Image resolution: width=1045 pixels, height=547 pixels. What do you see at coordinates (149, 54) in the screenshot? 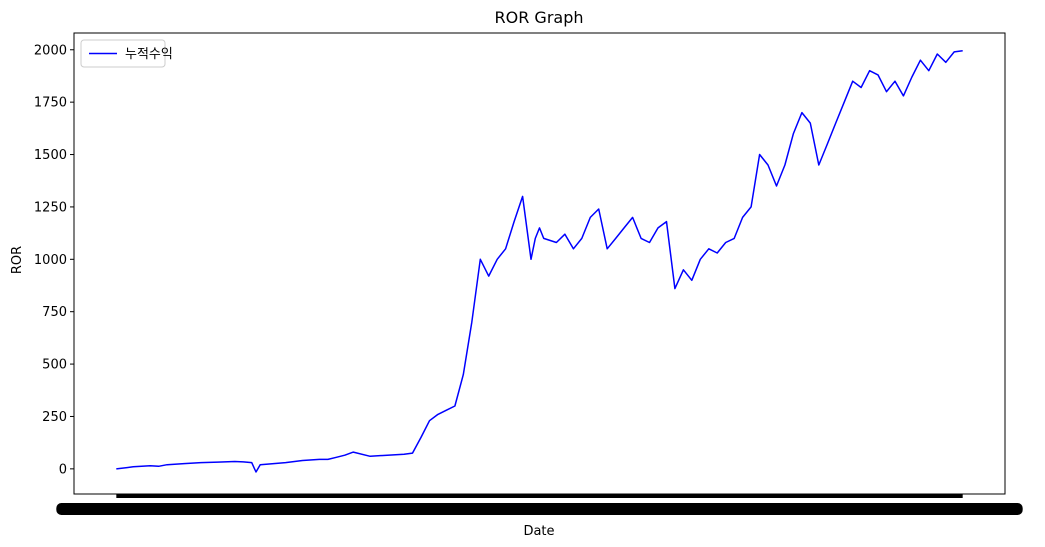
I see `legend-label: 누적수익` at bounding box center [149, 54].